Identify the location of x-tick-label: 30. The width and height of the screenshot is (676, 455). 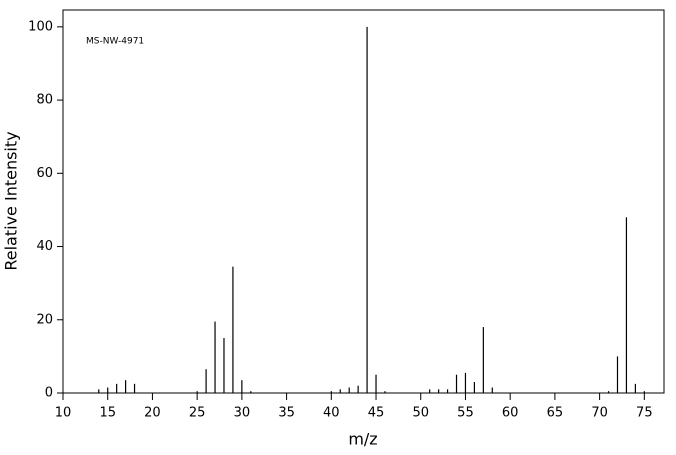
(242, 413).